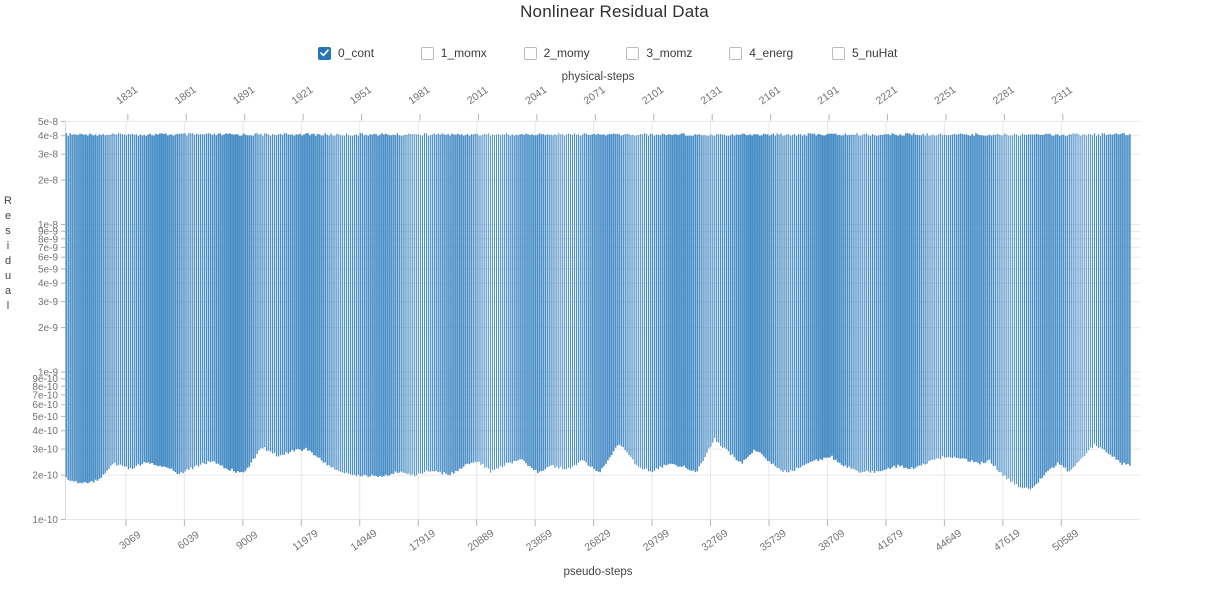  What do you see at coordinates (948, 540) in the screenshot?
I see `bottom-tick-label: 44649` at bounding box center [948, 540].